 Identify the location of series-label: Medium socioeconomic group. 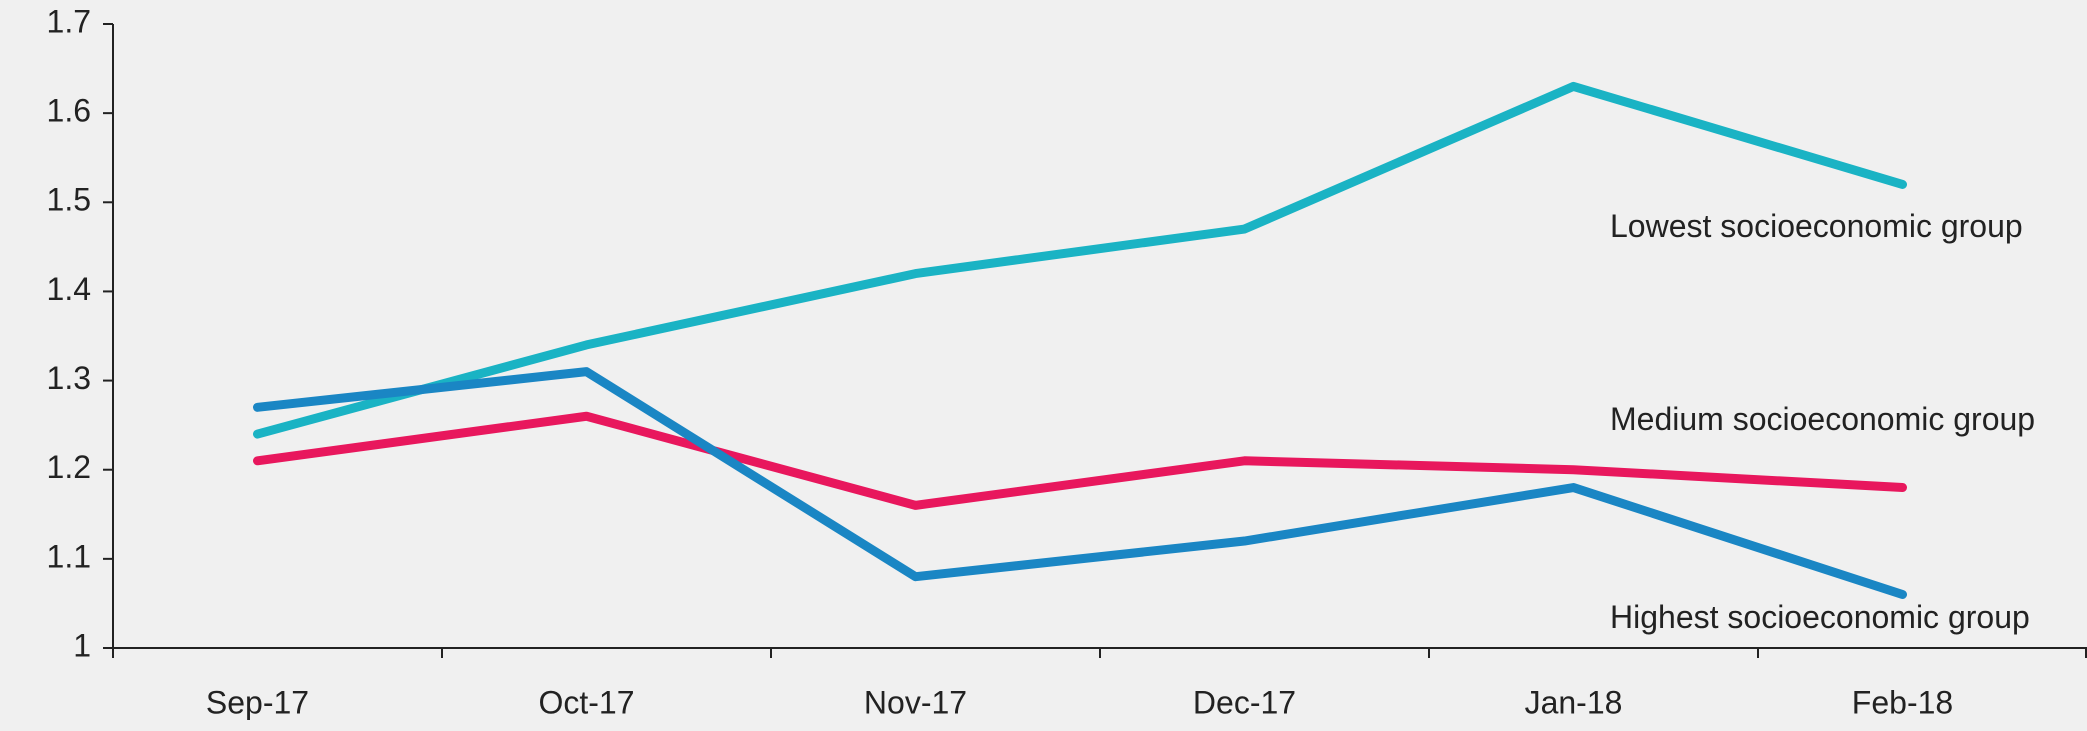
(1822, 419).